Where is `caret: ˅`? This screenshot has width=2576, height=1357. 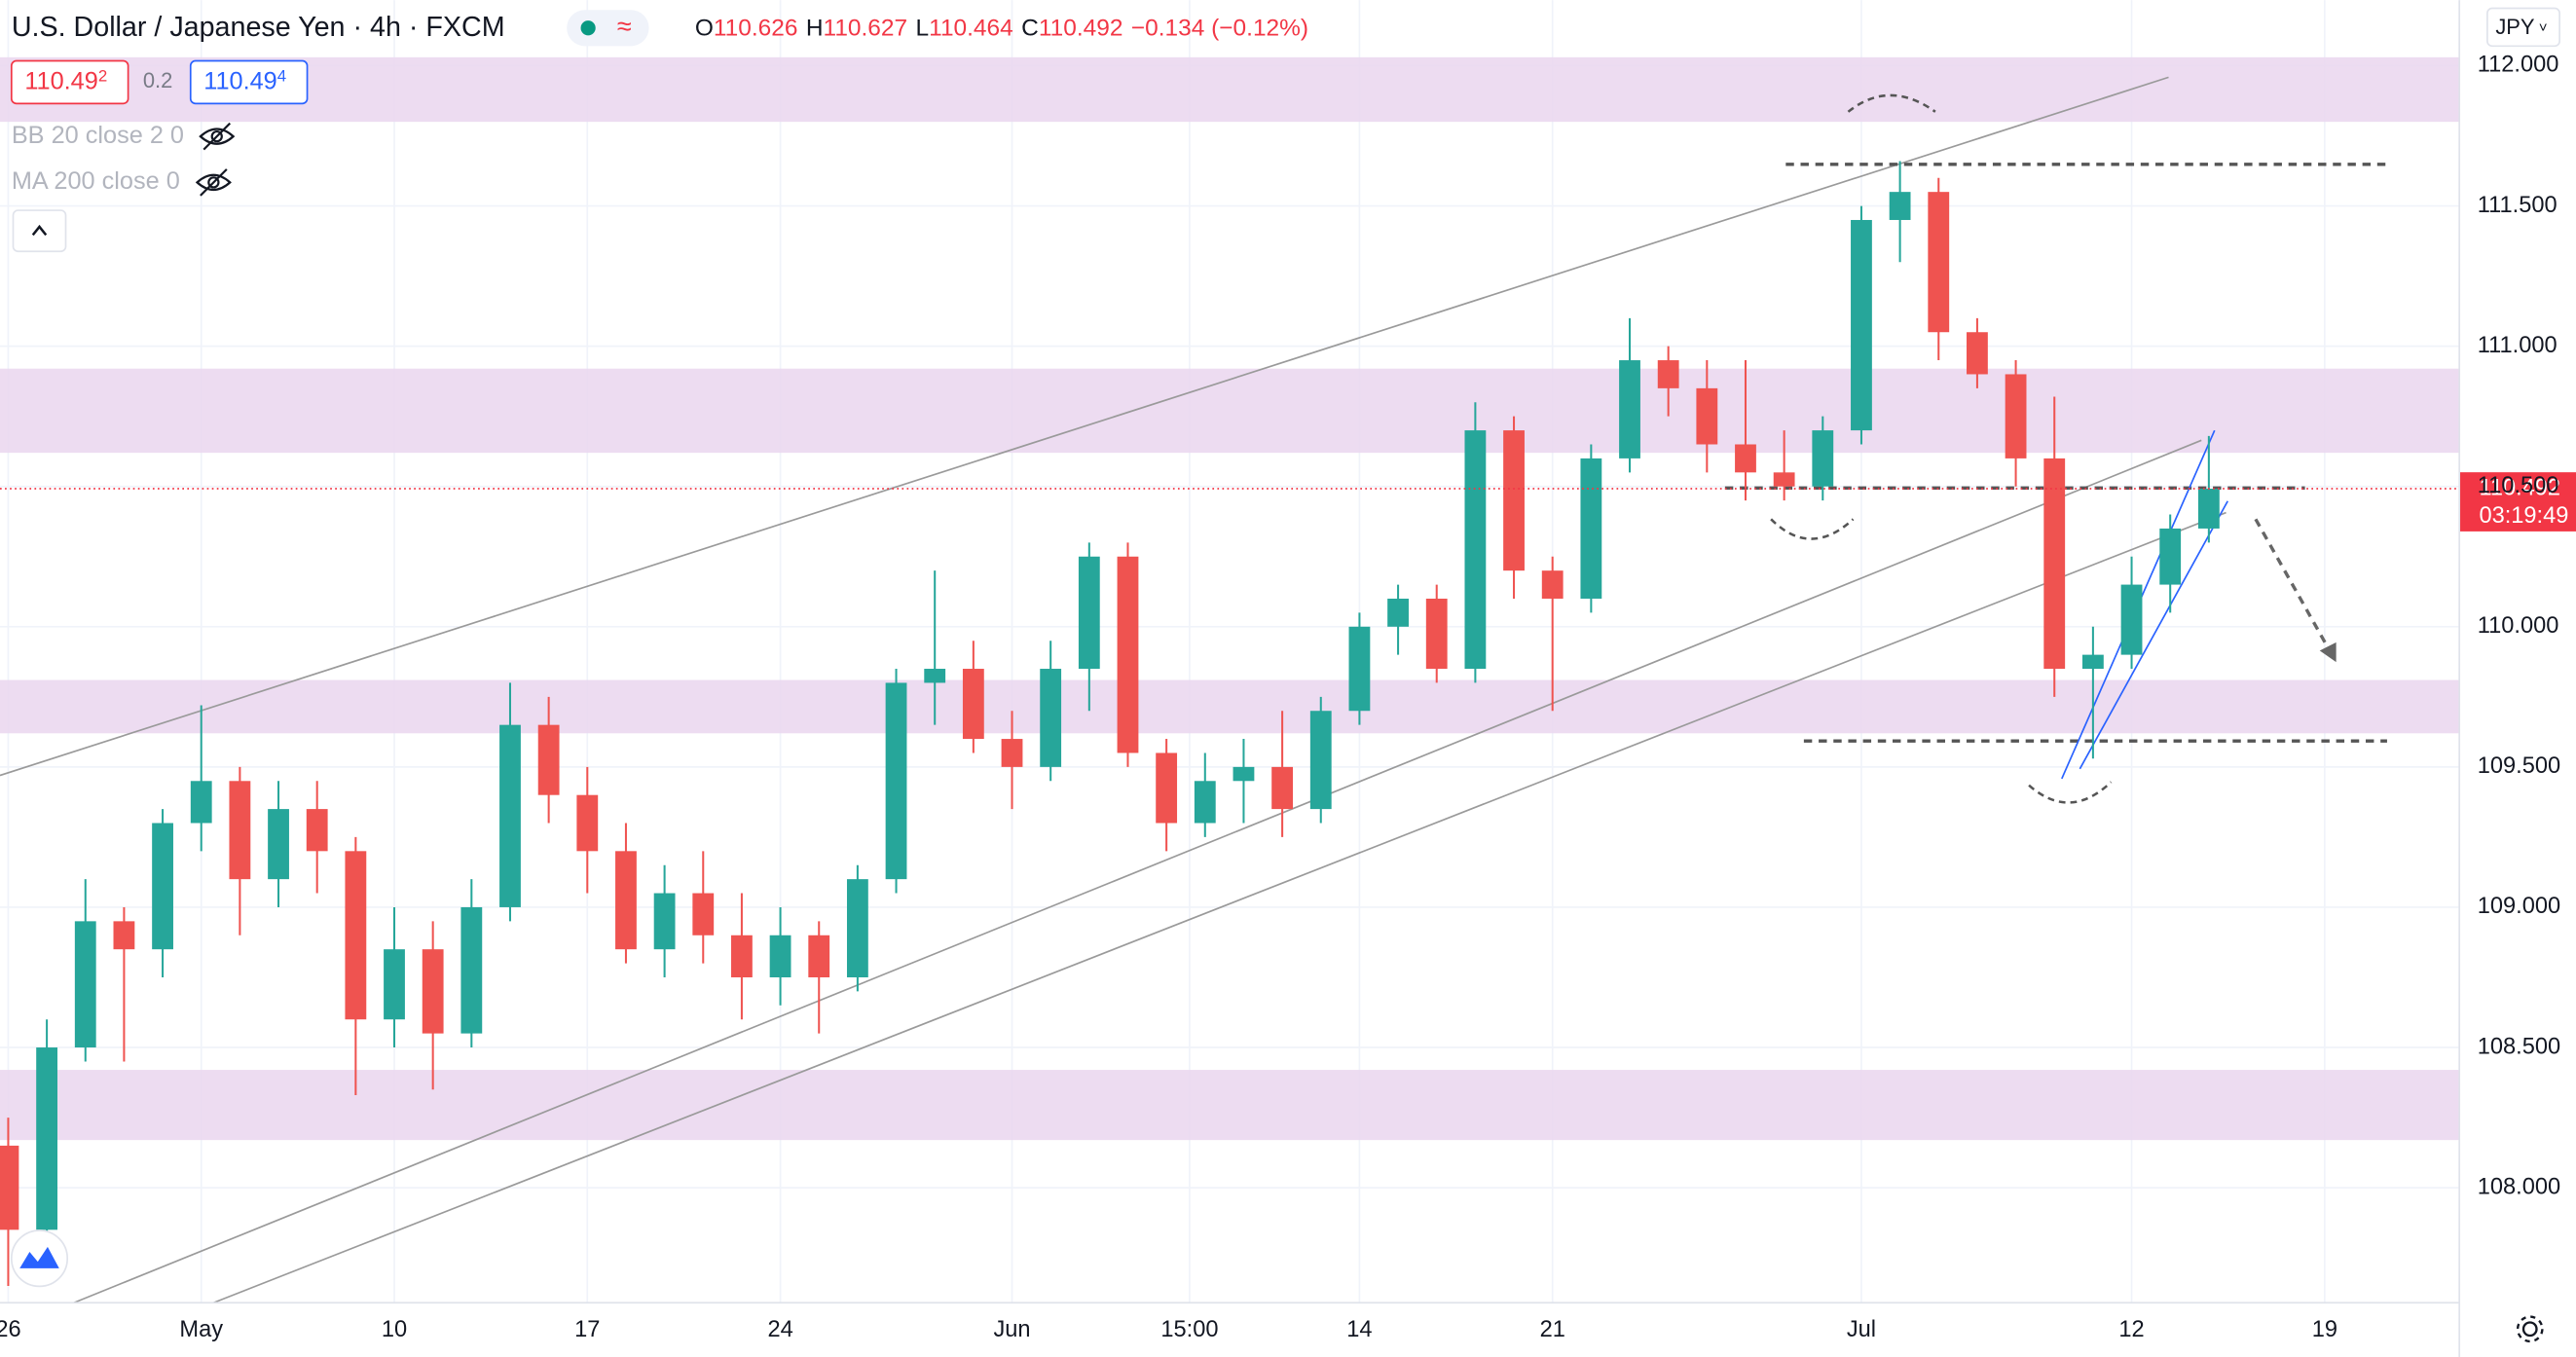
caret: ˅ is located at coordinates (2541, 28).